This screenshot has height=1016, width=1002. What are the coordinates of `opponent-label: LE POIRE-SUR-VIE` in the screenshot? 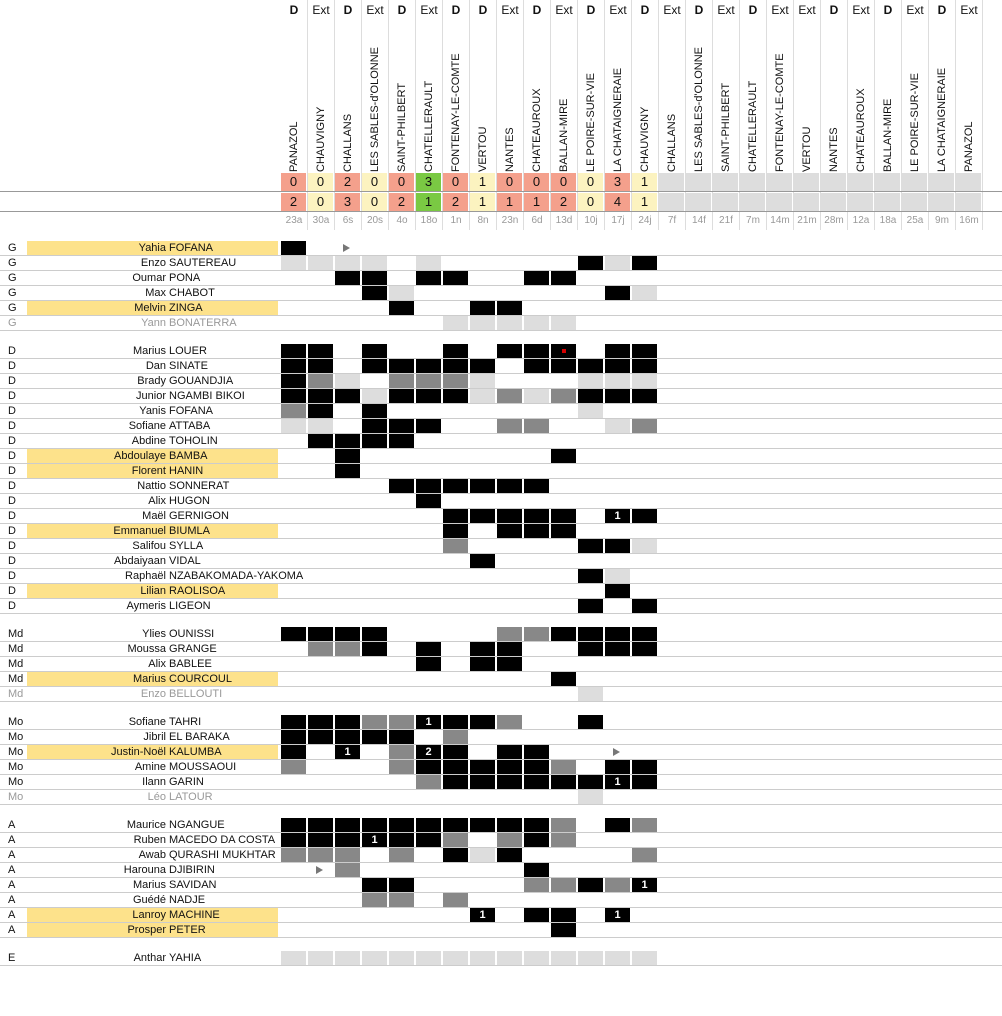 It's located at (915, 122).